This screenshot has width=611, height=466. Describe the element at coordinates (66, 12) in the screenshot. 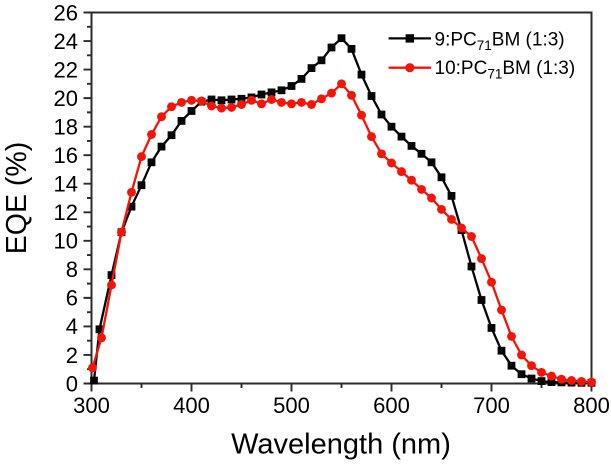

I see `svg-text: 26` at that location.